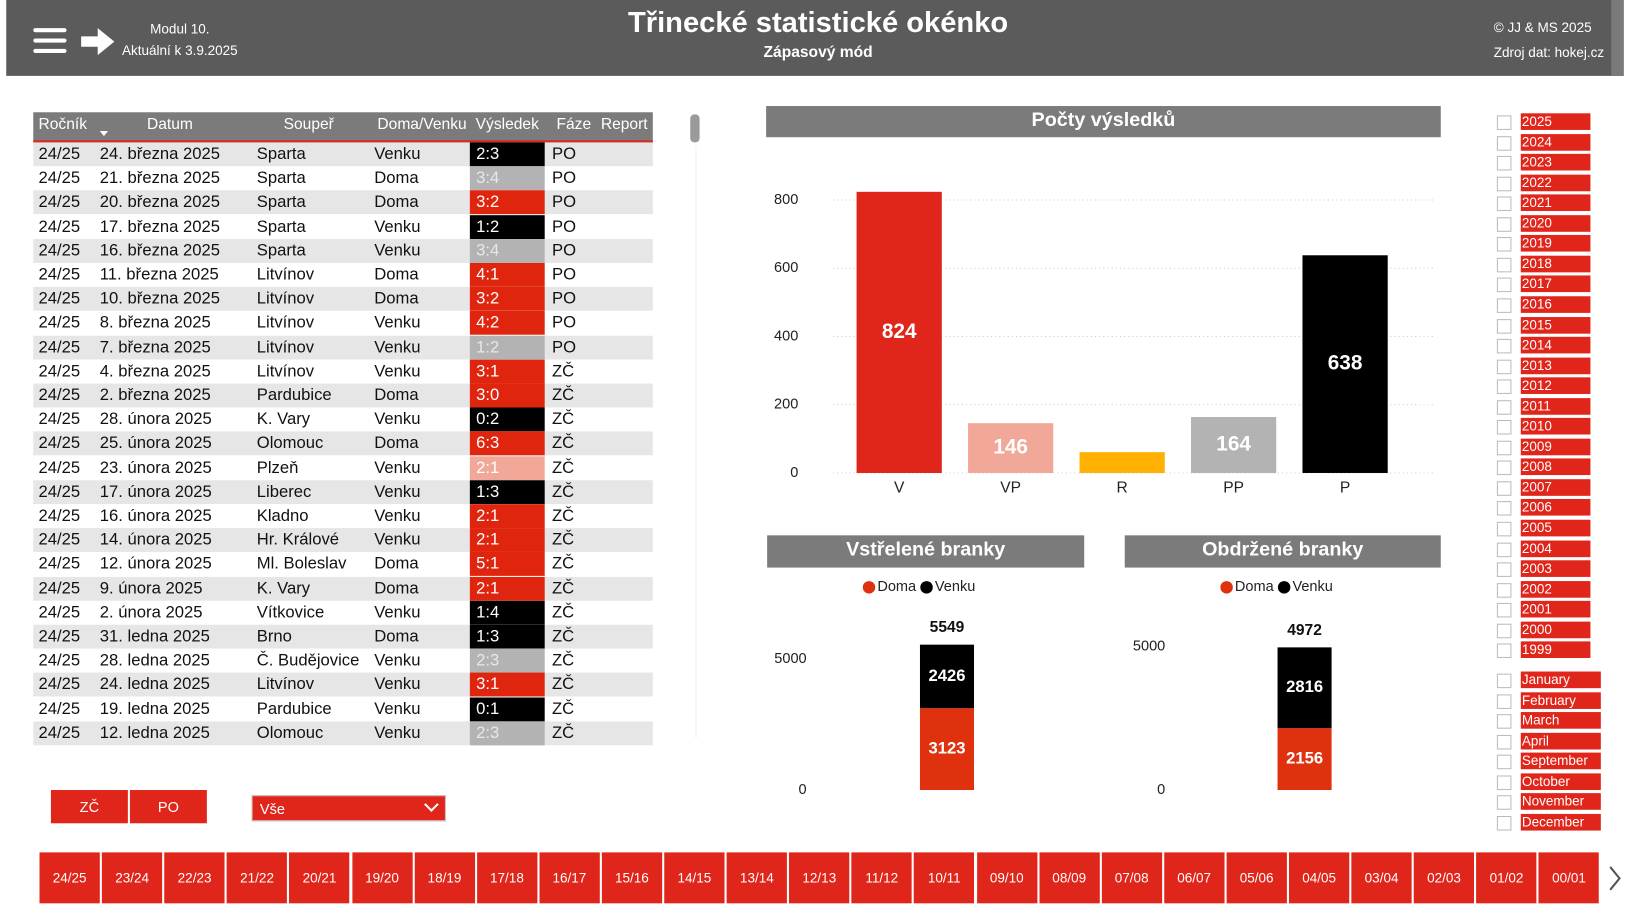  Describe the element at coordinates (348, 808) in the screenshot. I see `season-dropdown: Vše` at that location.